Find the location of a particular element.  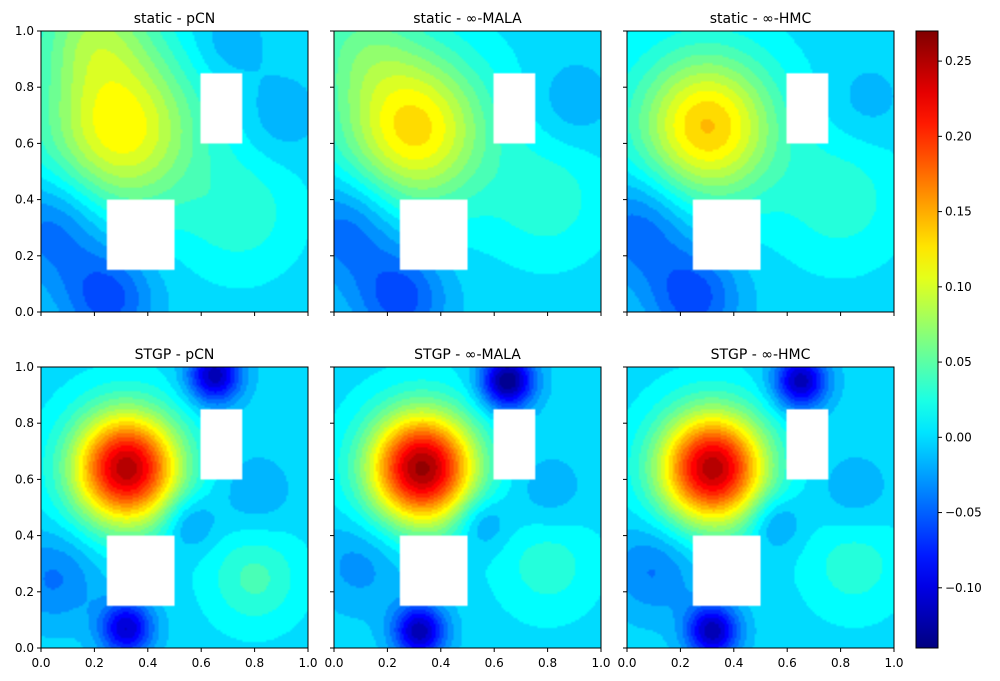

panel-title: STGP - pCN is located at coordinates (175, 355).